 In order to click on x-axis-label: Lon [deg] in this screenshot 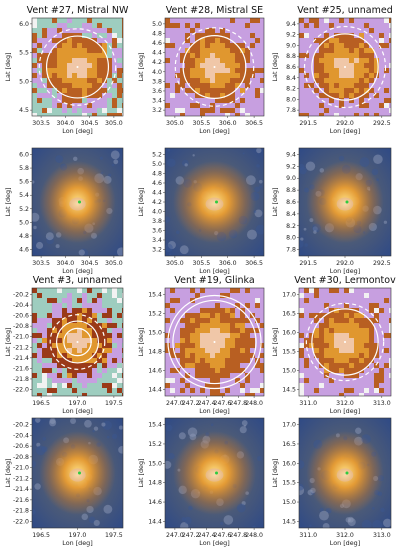, I will do `click(77, 131)`.